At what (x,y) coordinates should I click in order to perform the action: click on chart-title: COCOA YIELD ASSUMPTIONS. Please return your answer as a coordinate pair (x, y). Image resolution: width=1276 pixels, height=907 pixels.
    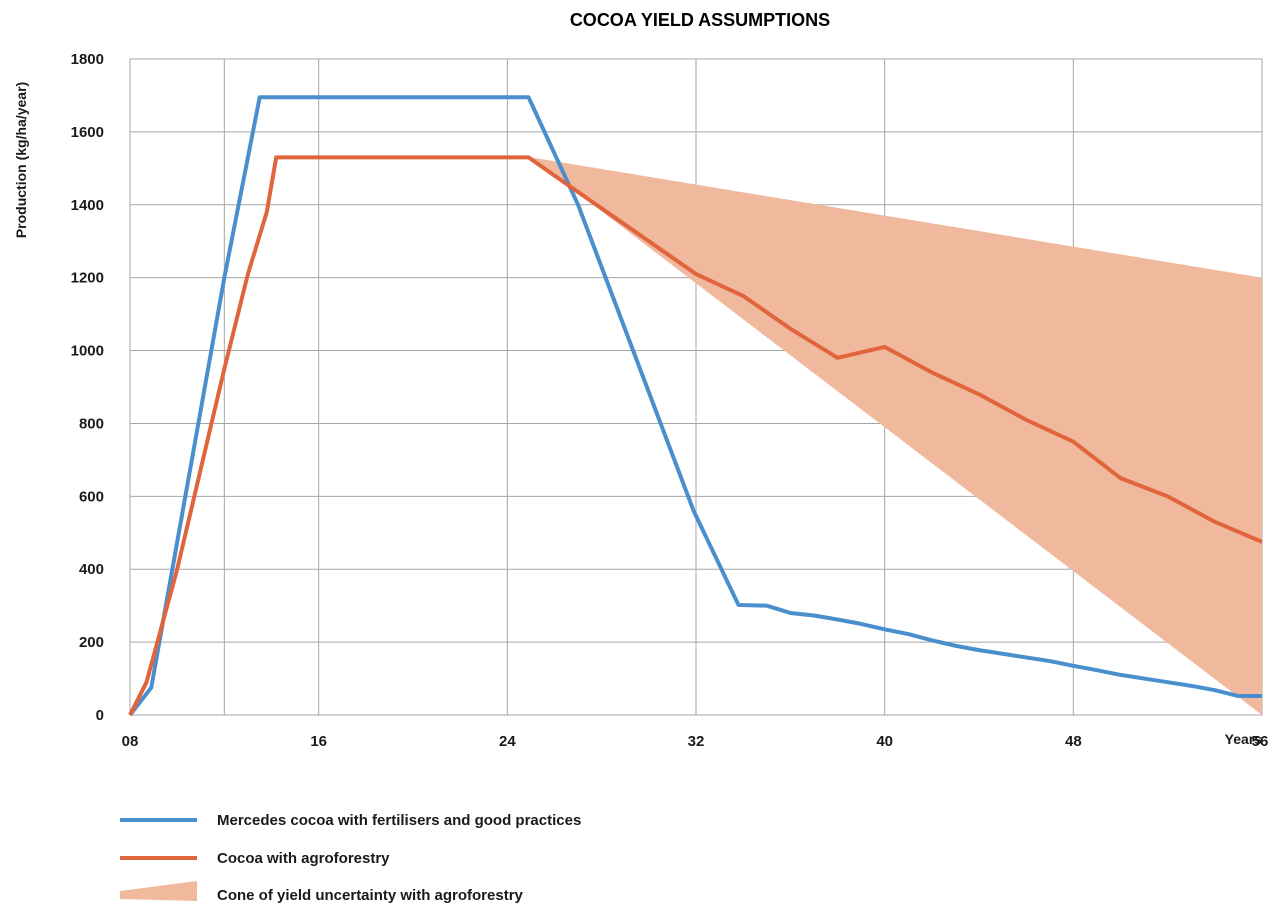
    Looking at the image, I should click on (700, 20).